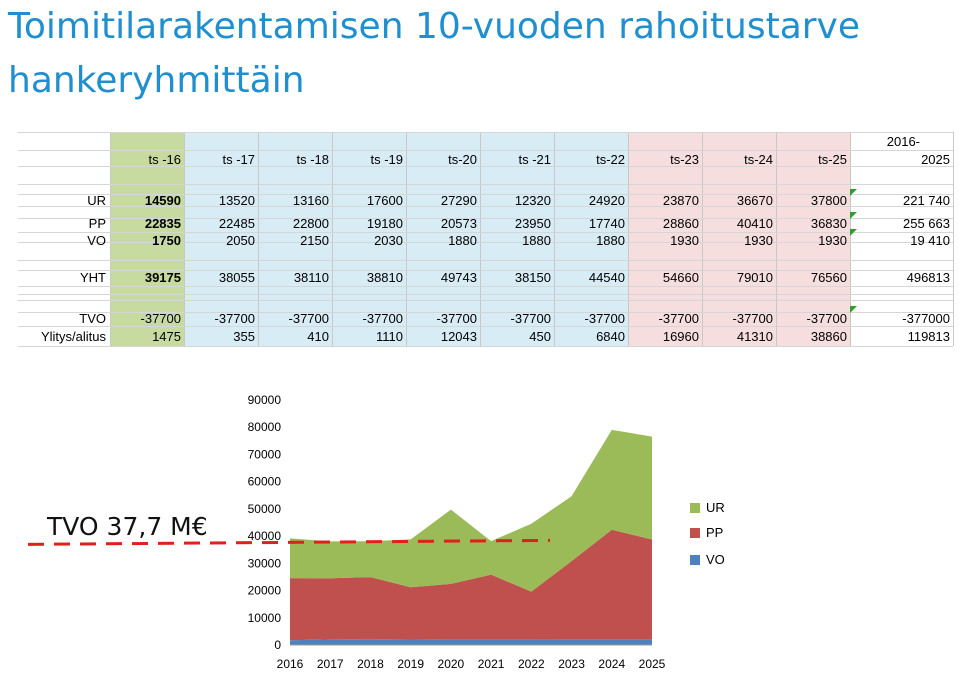 This screenshot has height=691, width=960. I want to click on total-header: 2025, so click(935, 159).